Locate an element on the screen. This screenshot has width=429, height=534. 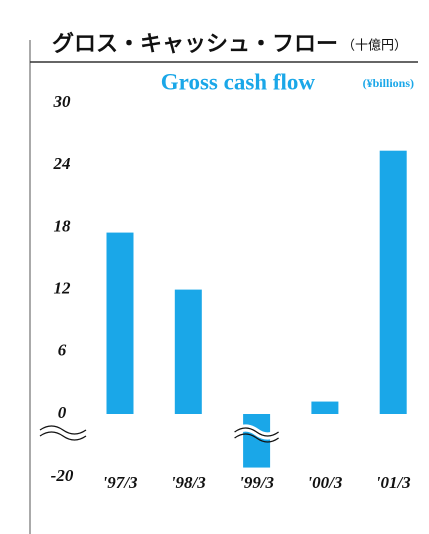
y-tick-label: -20 is located at coordinates (62, 475).